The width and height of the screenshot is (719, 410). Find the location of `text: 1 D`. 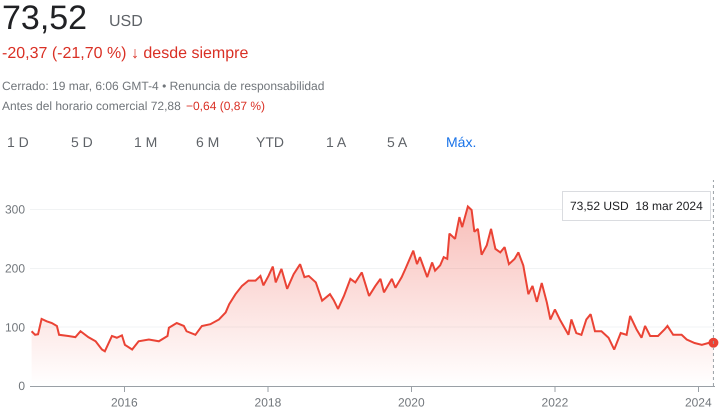

text: 1 D is located at coordinates (18, 142).